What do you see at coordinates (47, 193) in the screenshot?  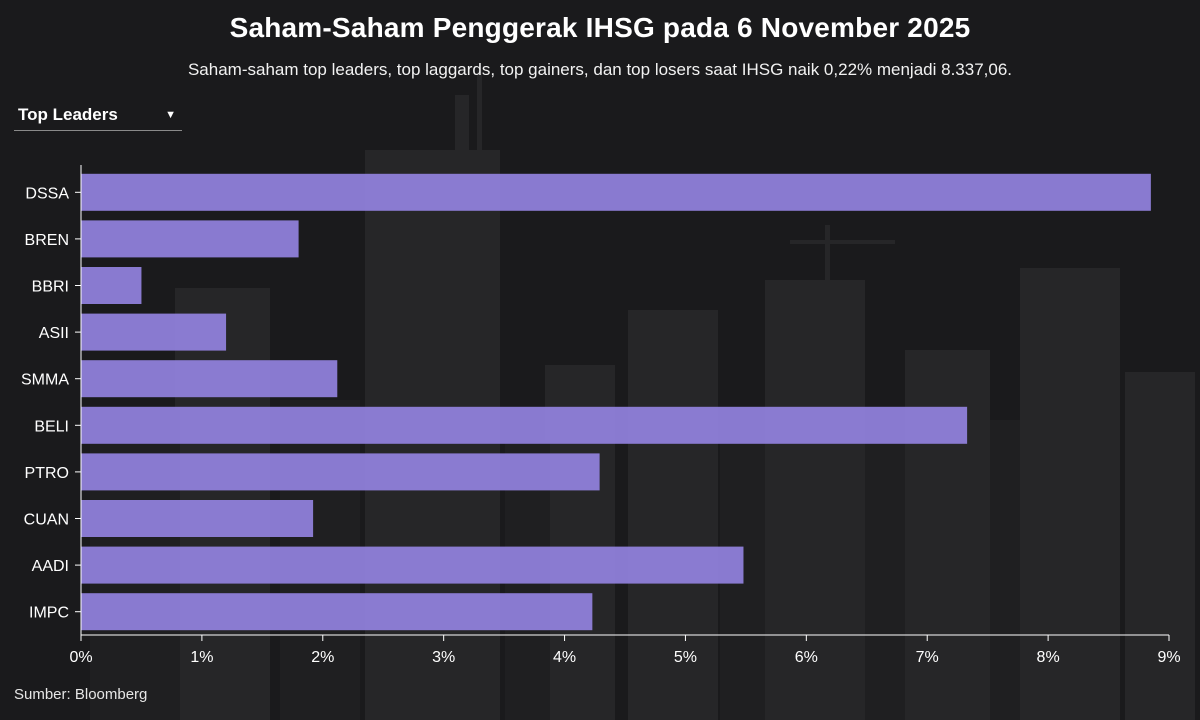 I see `y-tick-label: DSSA` at bounding box center [47, 193].